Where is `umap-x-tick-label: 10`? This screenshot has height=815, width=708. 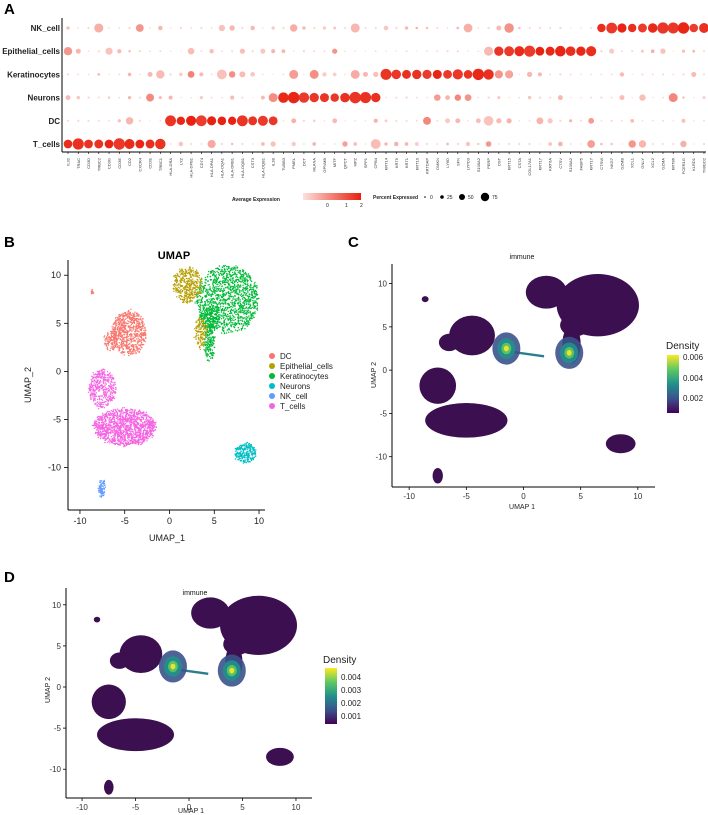 umap-x-tick-label: 10 is located at coordinates (259, 521).